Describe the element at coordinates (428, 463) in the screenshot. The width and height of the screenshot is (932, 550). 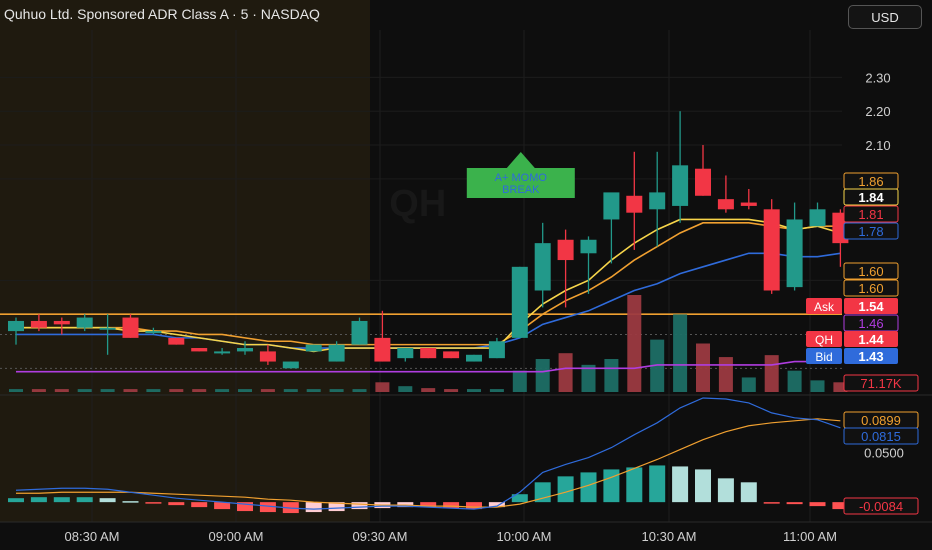
I see `macd-signal-line` at that location.